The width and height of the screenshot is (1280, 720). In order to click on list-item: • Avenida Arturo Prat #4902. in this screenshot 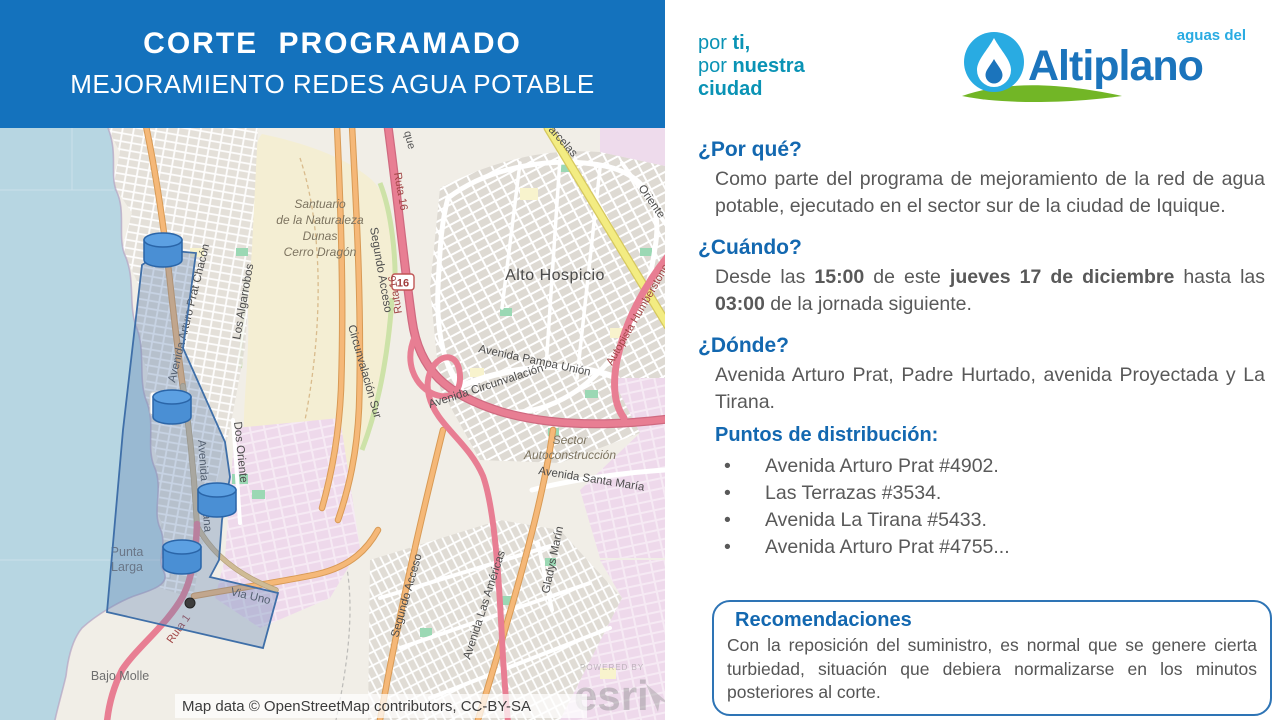, I will do `click(994, 466)`.